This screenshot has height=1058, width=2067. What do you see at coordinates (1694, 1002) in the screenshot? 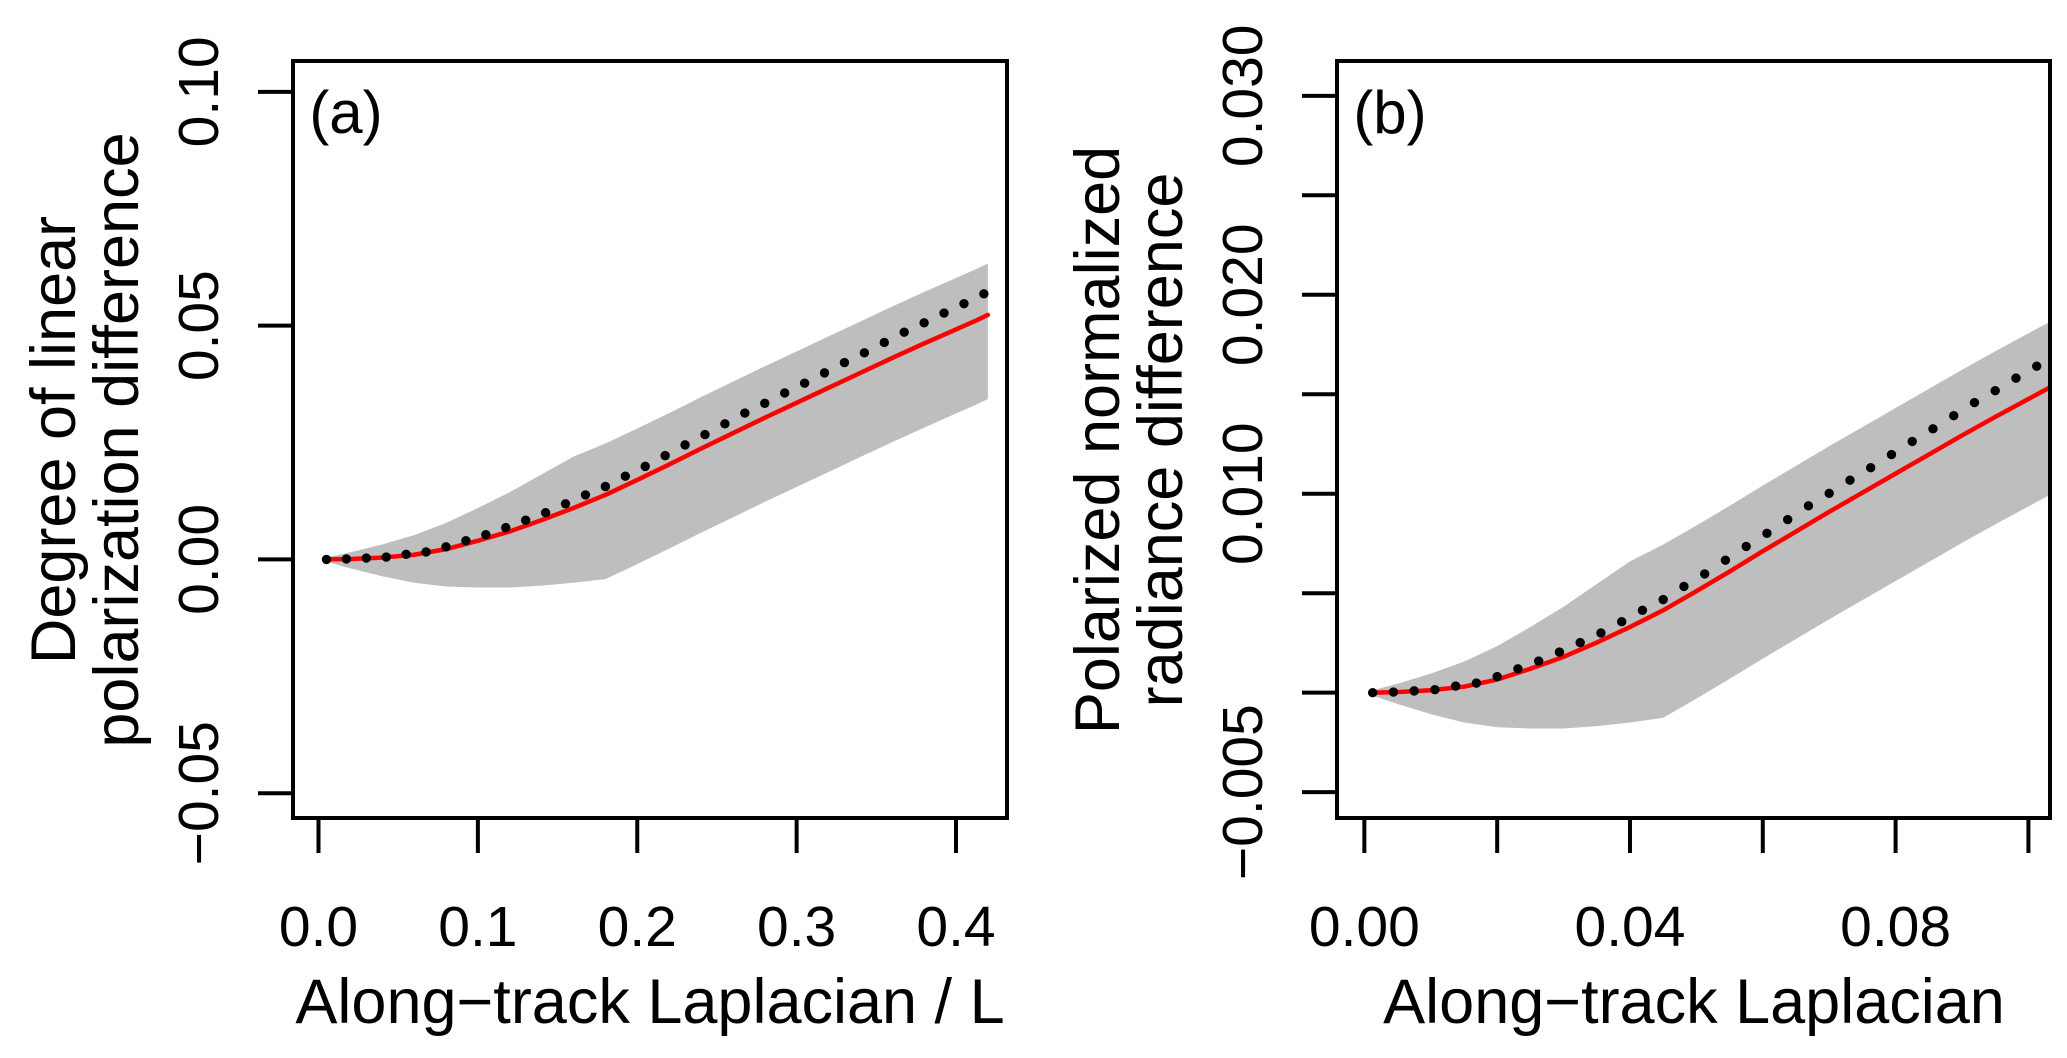
I see `panel-b-x-axis-title: Along−track Laplacian` at bounding box center [1694, 1002].